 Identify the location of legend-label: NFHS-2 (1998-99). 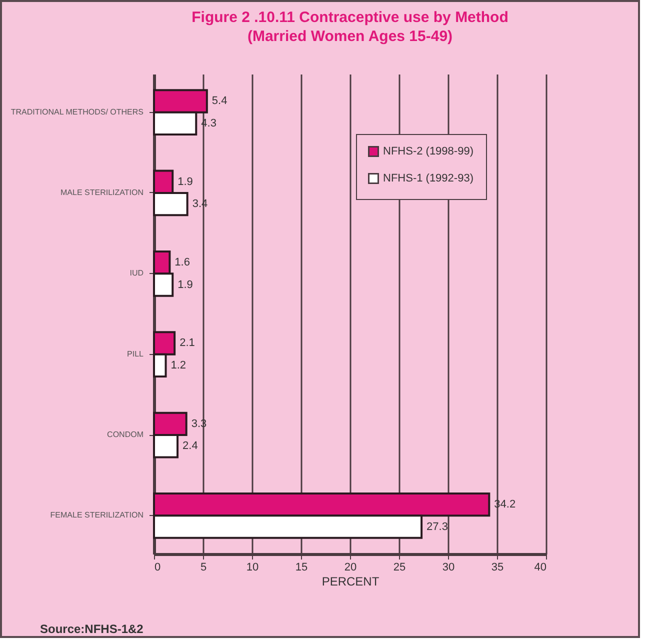
(428, 152).